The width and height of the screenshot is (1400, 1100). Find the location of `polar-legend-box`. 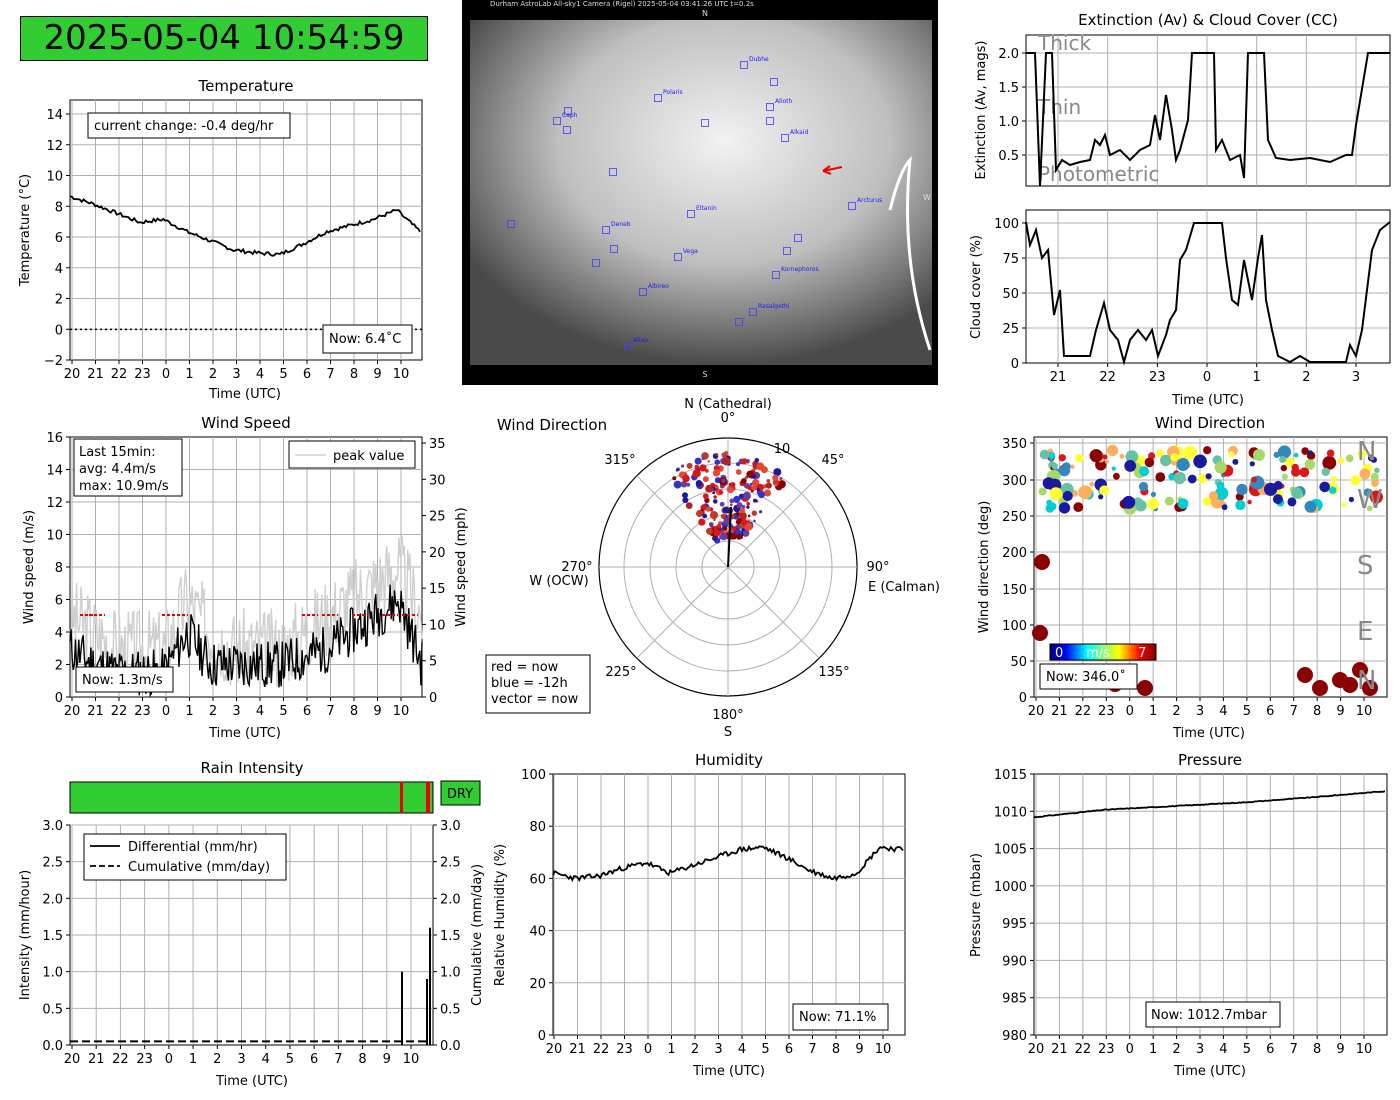

polar-legend-box is located at coordinates (538, 684).